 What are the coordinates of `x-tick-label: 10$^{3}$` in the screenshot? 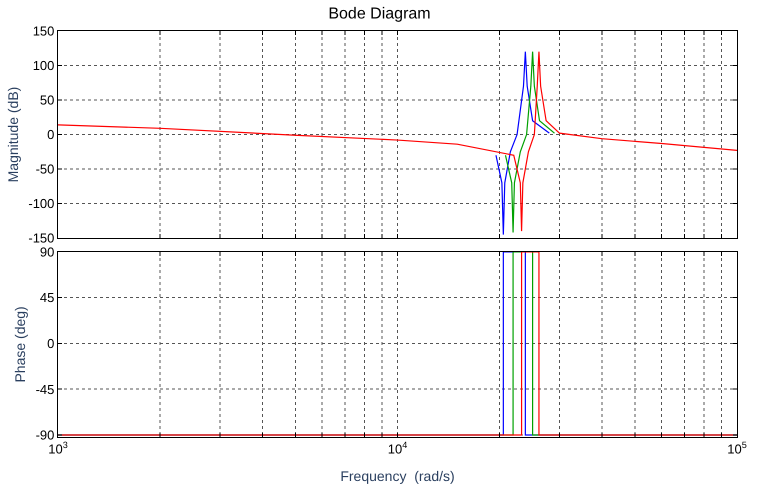 It's located at (58, 448).